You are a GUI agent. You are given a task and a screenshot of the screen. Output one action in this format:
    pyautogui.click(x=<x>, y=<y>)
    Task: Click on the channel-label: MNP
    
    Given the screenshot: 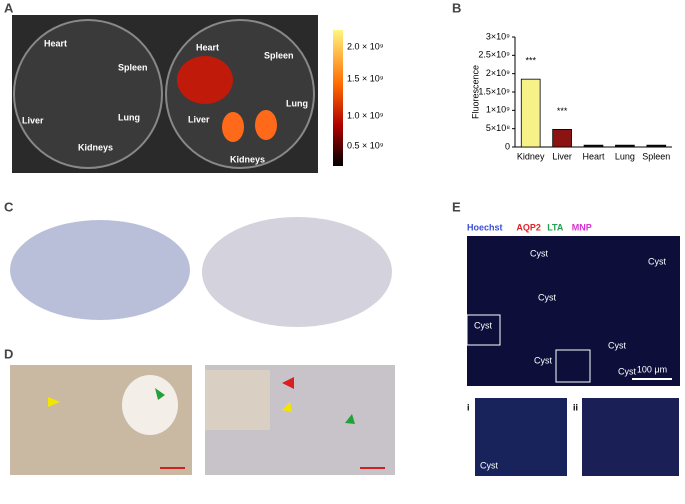 What is the action you would take?
    pyautogui.click(x=582, y=227)
    